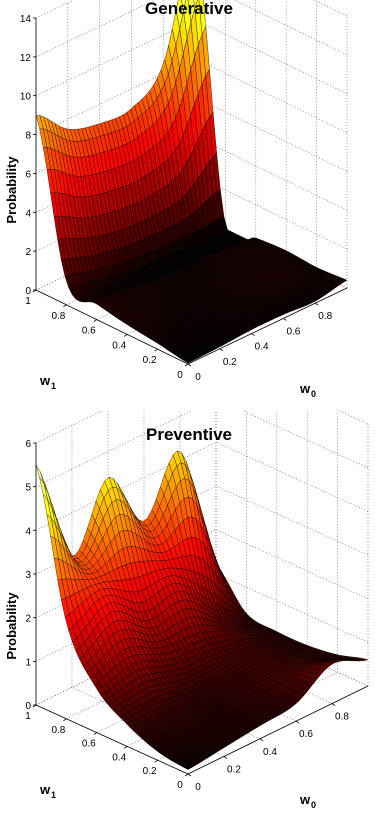 The height and width of the screenshot is (822, 378). Describe the element at coordinates (26, 19) in the screenshot. I see `z-tick-label: 14` at that location.